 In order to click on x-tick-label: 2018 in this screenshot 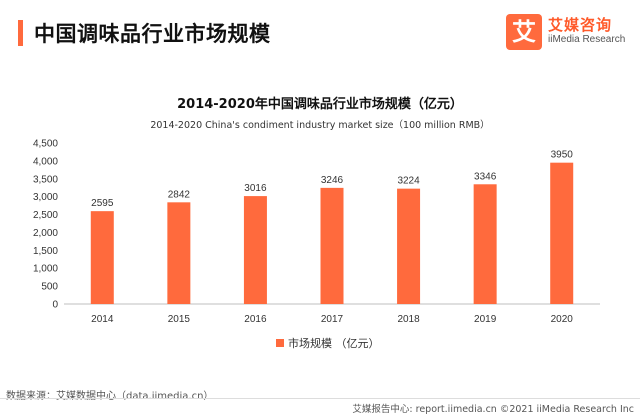, I will do `click(408, 319)`.